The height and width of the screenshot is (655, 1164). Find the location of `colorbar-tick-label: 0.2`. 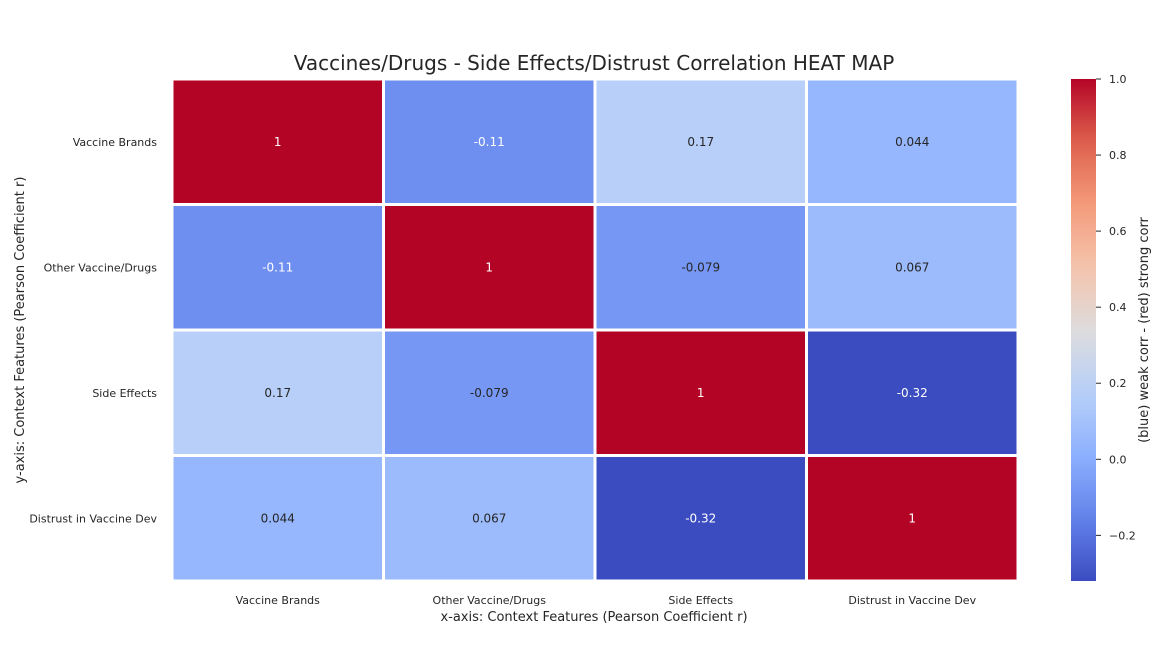

colorbar-tick-label: 0.2 is located at coordinates (1118, 383).